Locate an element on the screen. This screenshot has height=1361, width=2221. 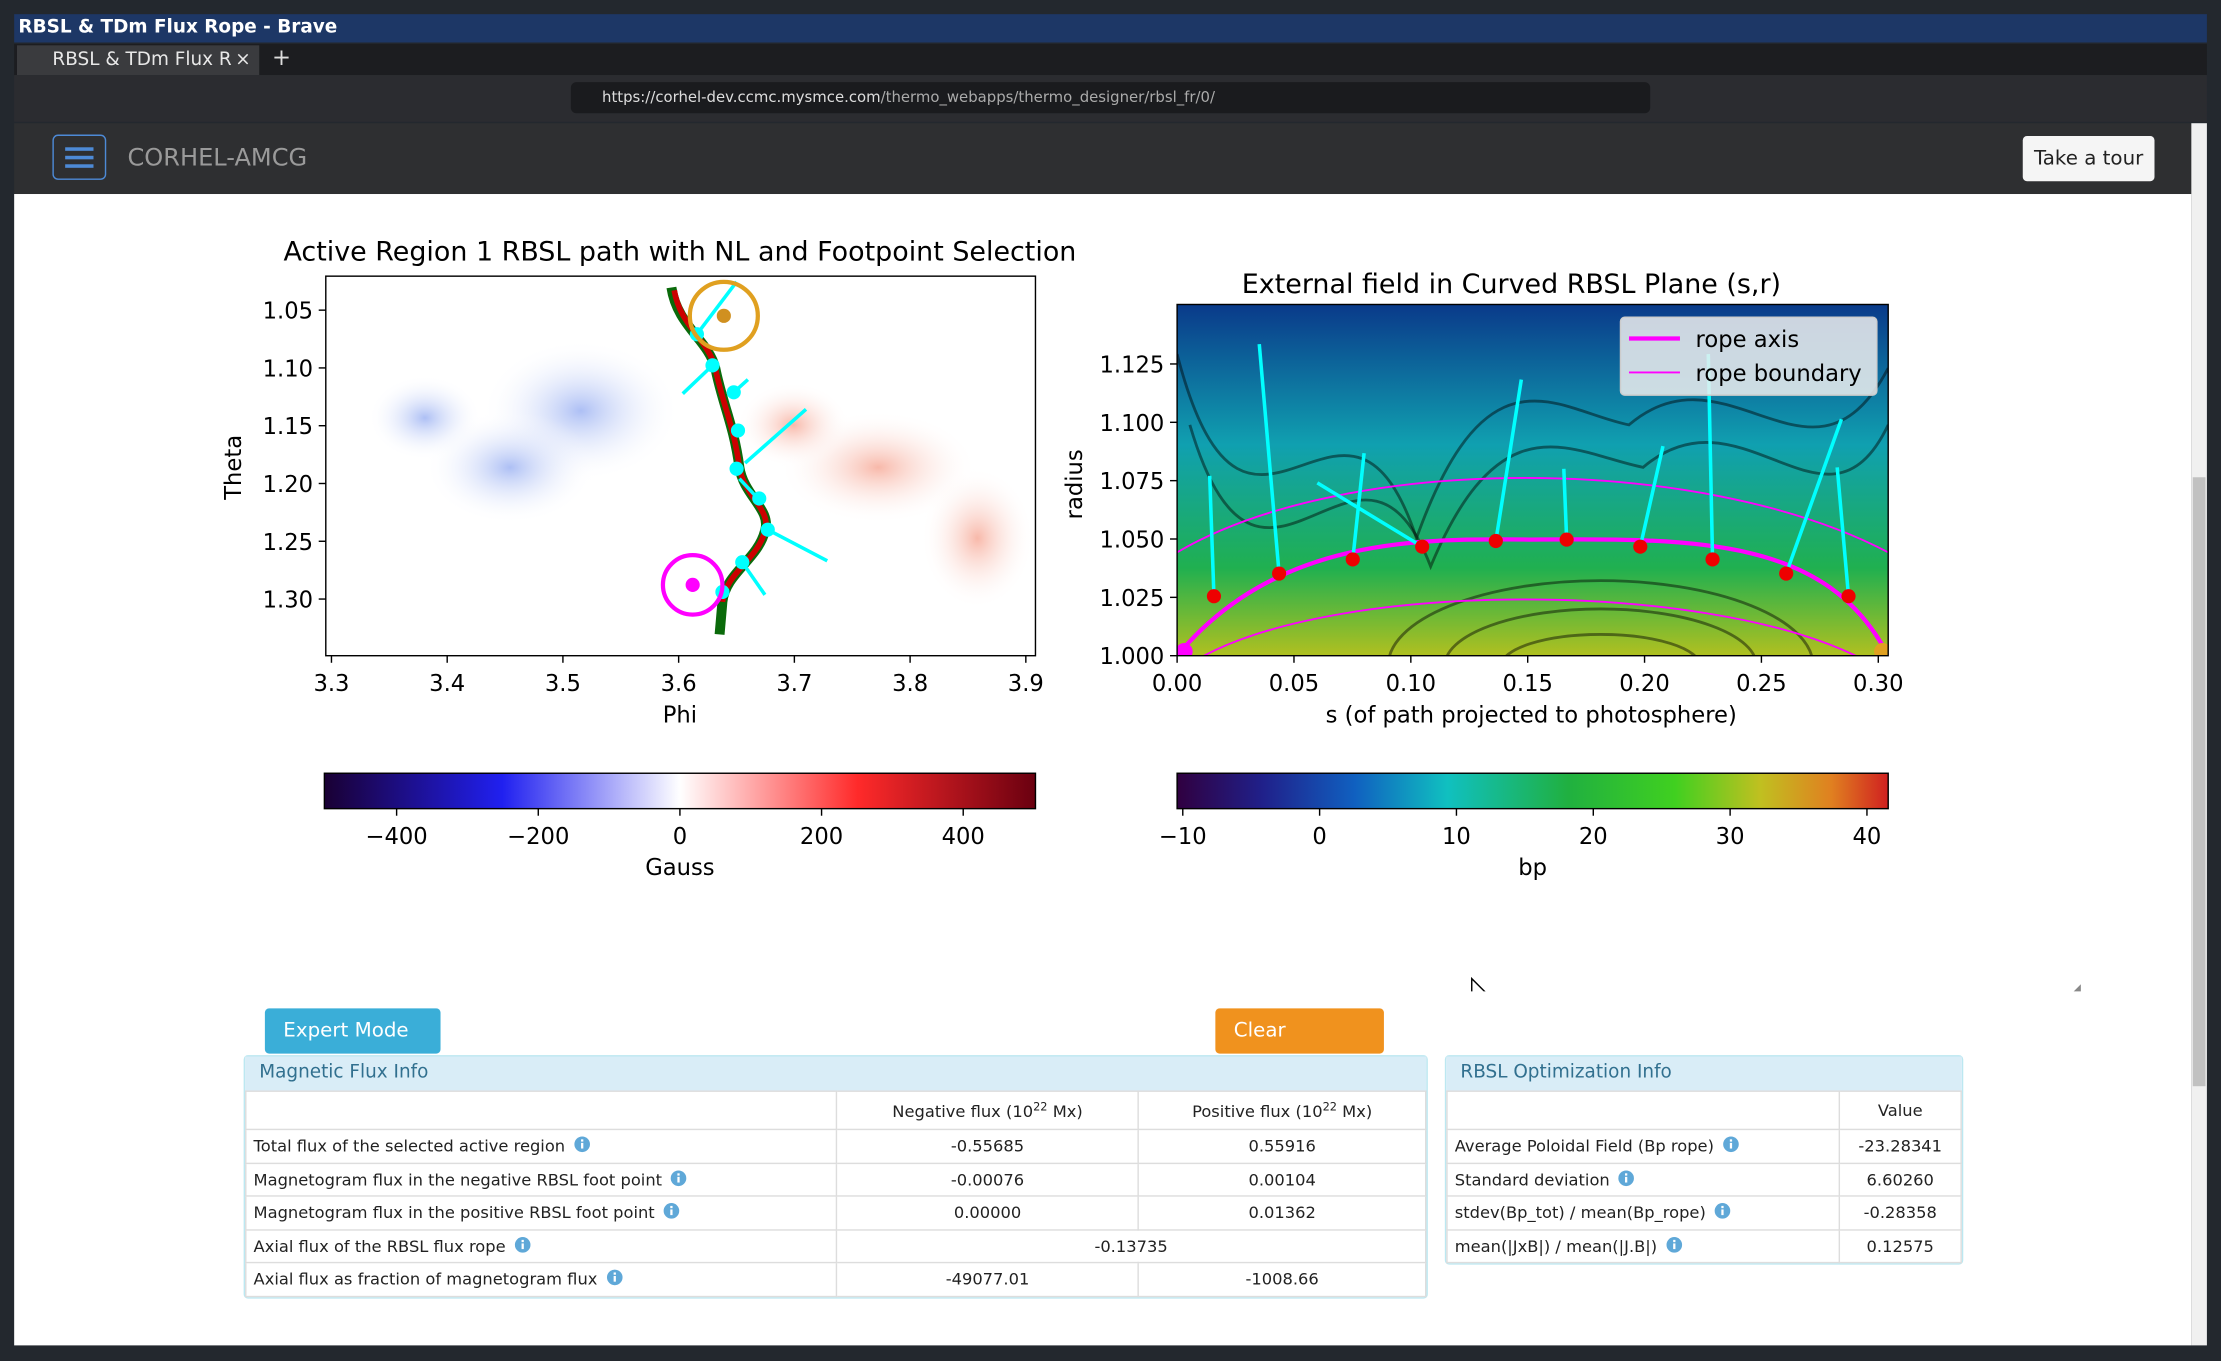
menu-icon is located at coordinates (79, 157).